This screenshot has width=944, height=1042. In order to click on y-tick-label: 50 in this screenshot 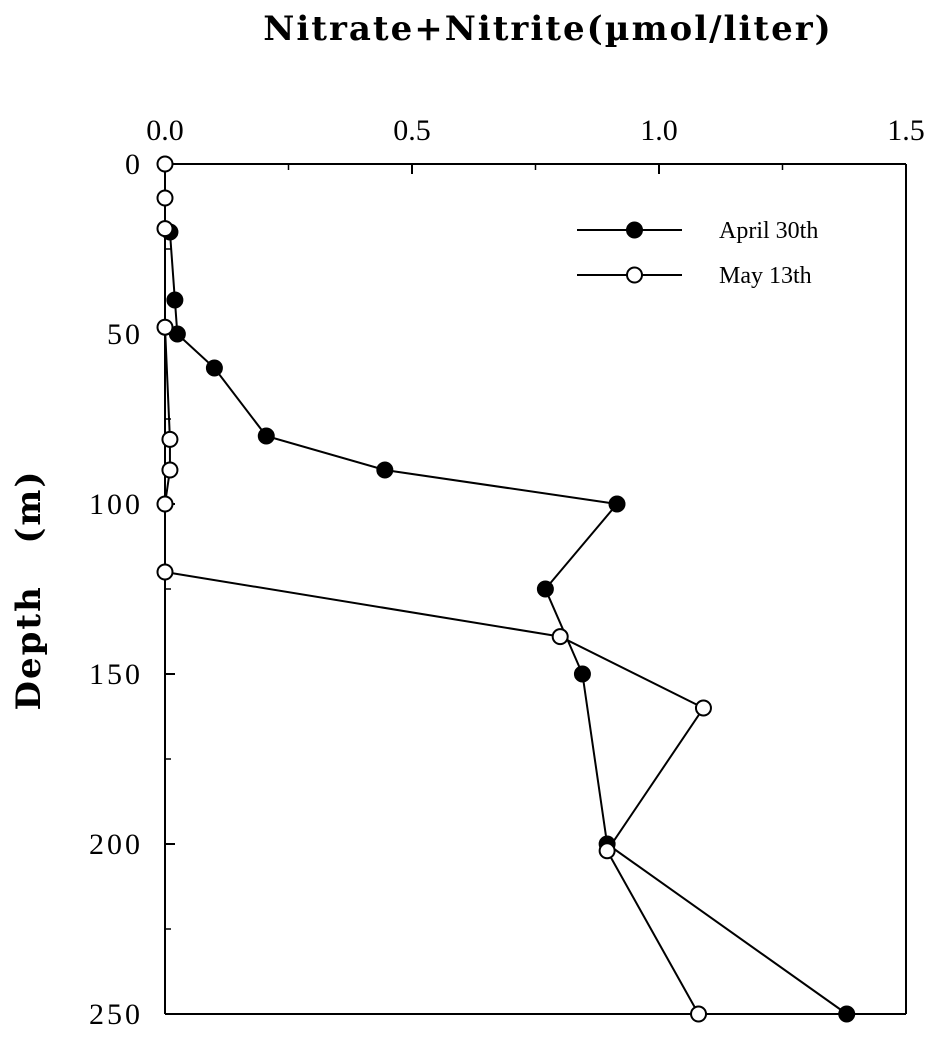, I will do `click(125, 334)`.